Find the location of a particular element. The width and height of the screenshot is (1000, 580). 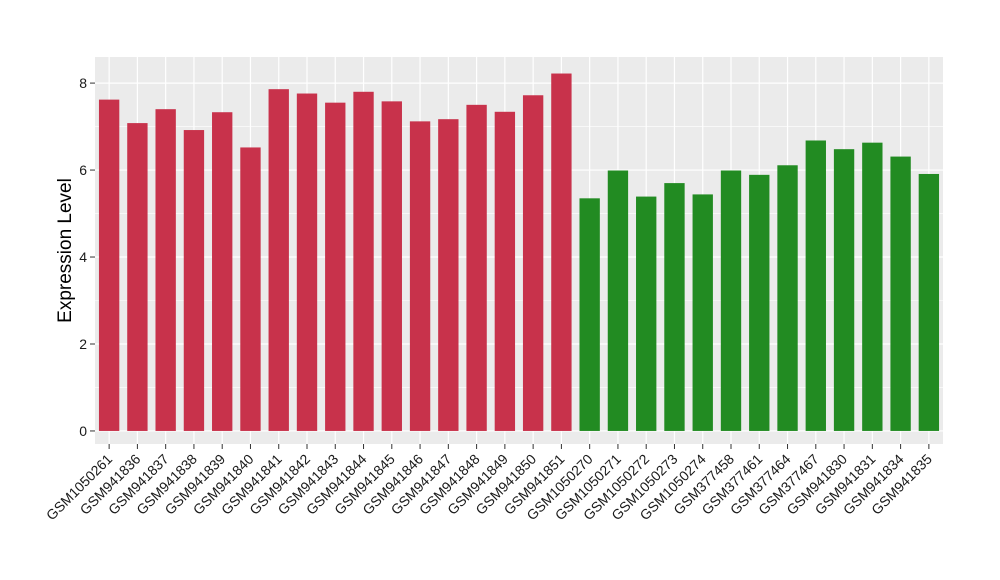

bar-GSM941849 is located at coordinates (505, 271).